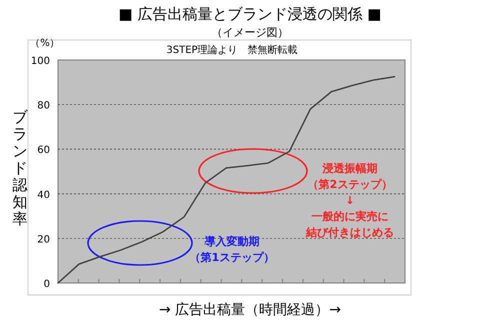 This screenshot has width=500, height=326. I want to click on annotation: 導入変動期, so click(232, 241).